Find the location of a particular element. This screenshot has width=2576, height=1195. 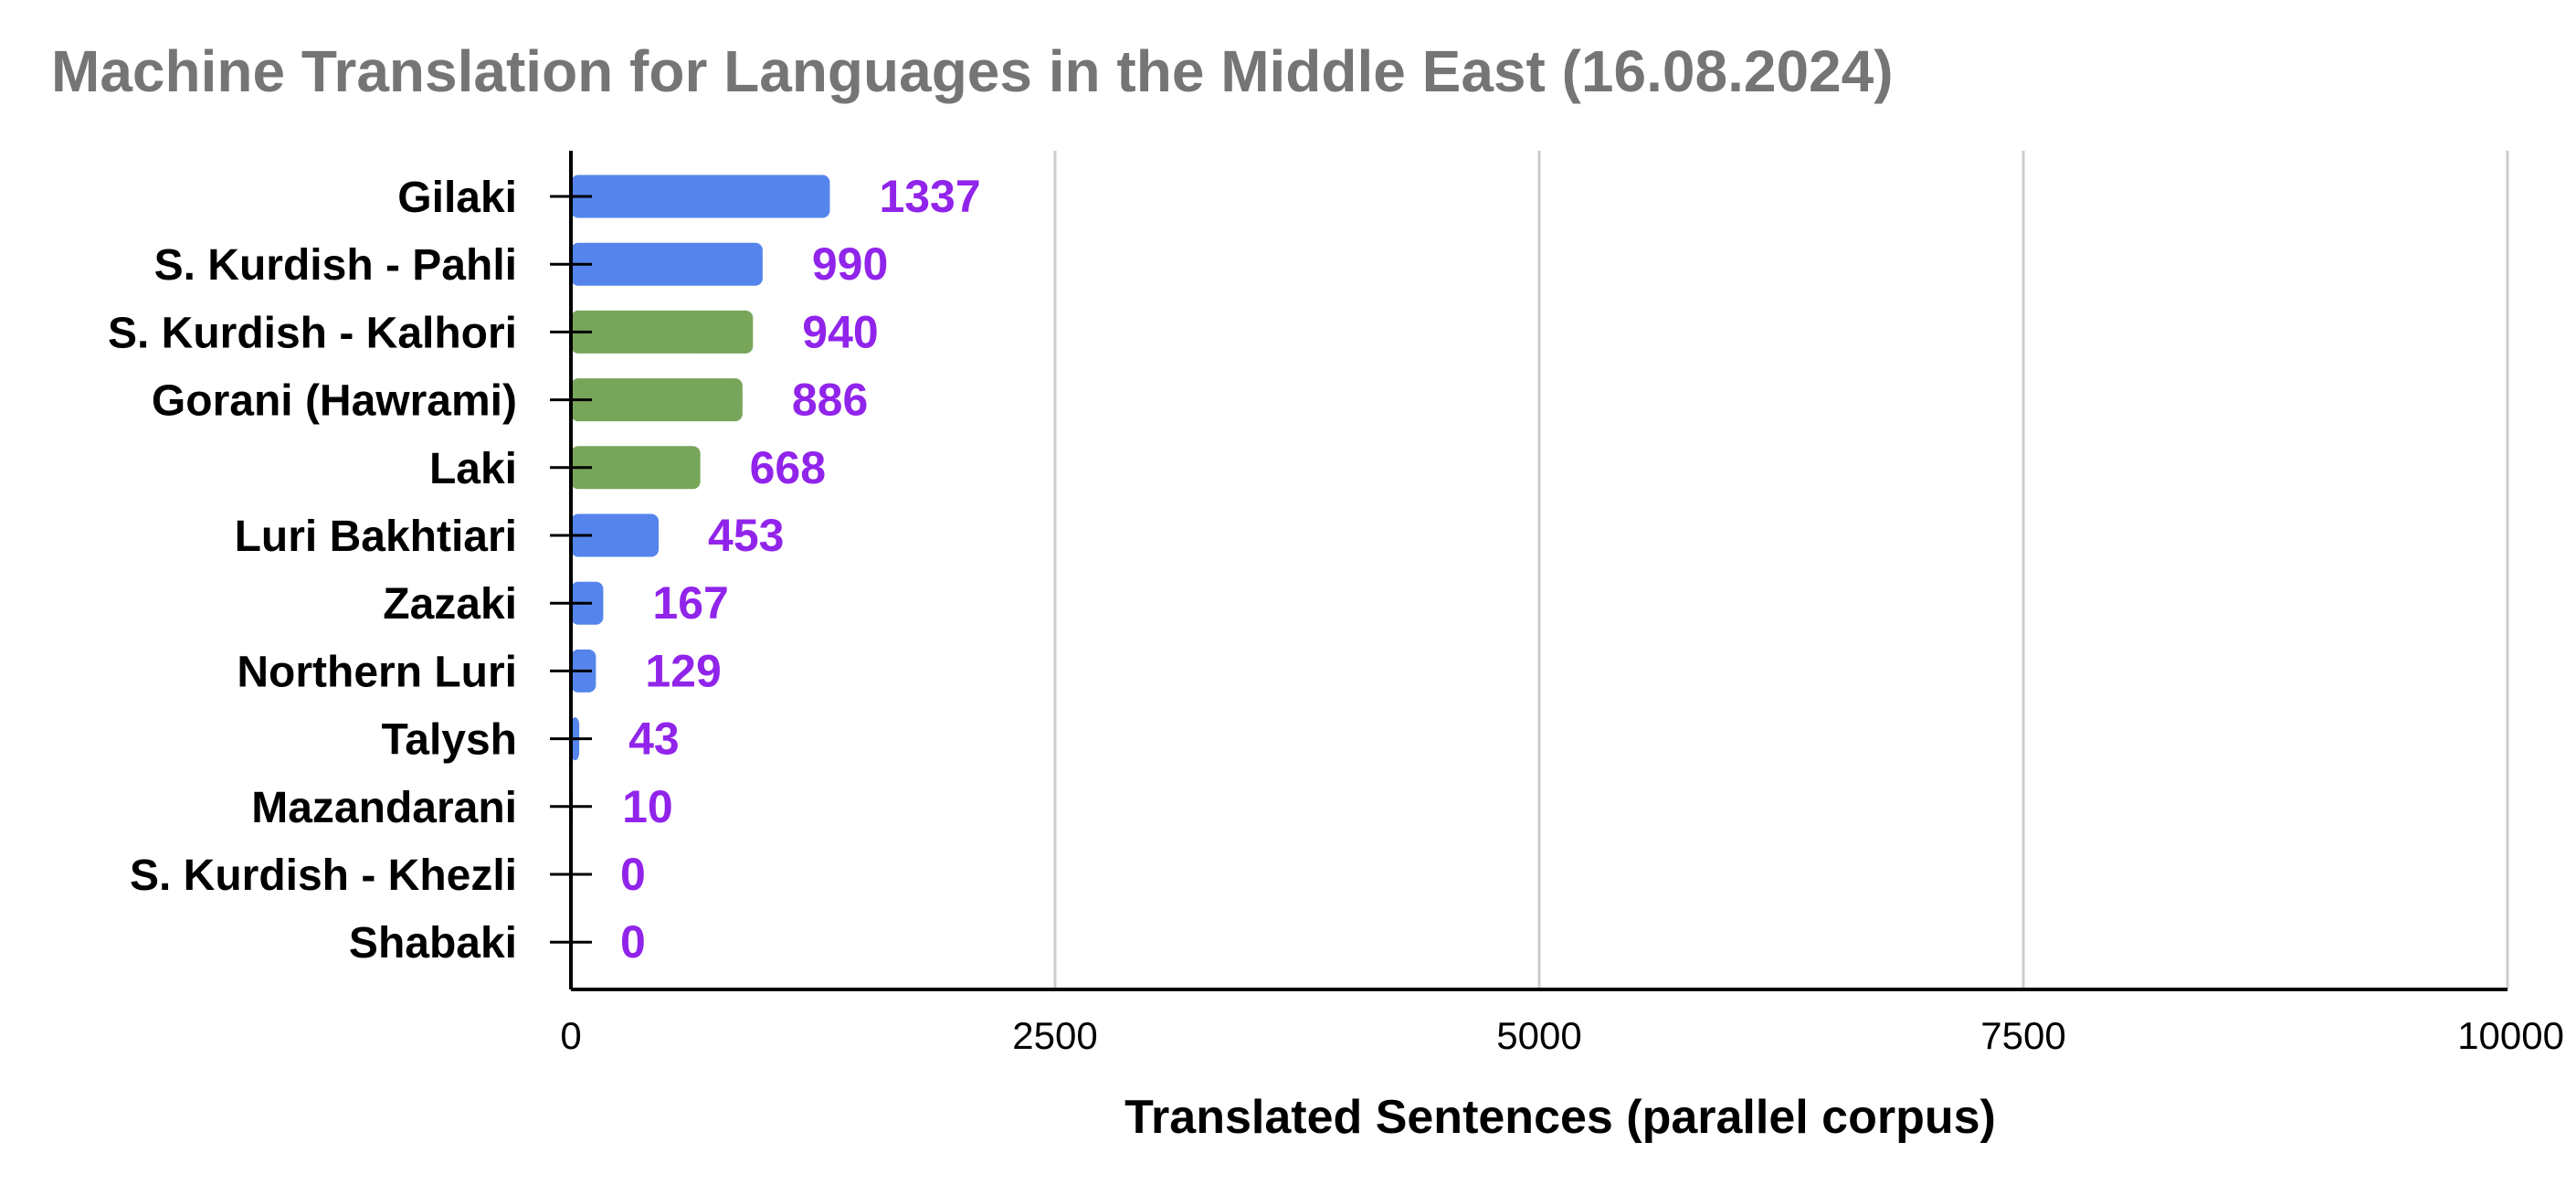

data-label: 886 is located at coordinates (830, 401).